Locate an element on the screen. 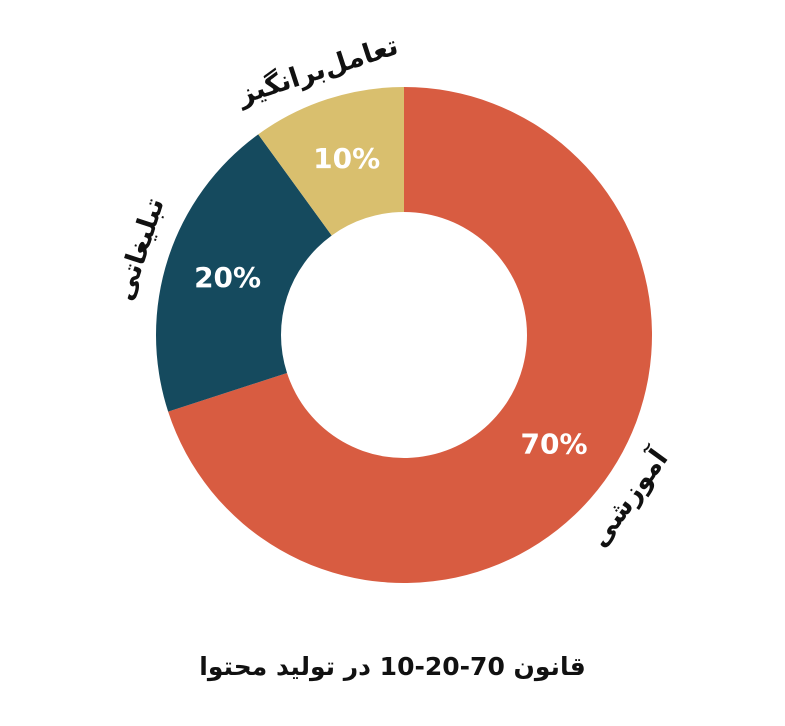 Image resolution: width=785 pixels, height=726 pixels. slice-value-label-1: 70% is located at coordinates (554, 444).